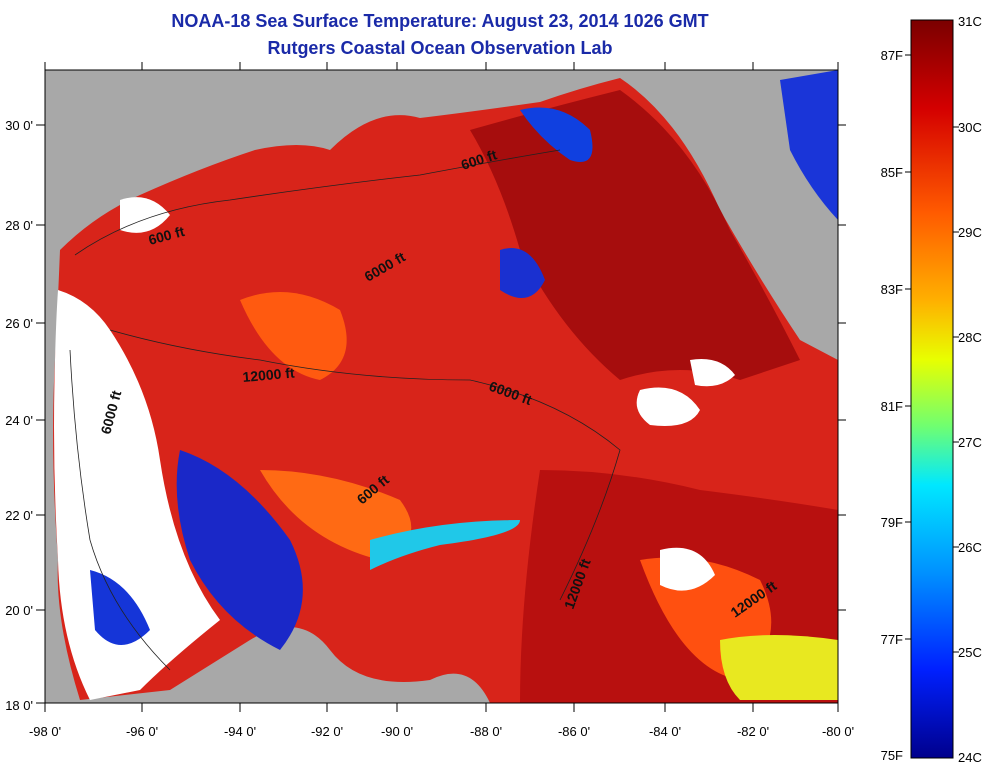 The height and width of the screenshot is (770, 992). What do you see at coordinates (892, 406) in the screenshot?
I see `colorbar-label-f: 81F` at bounding box center [892, 406].